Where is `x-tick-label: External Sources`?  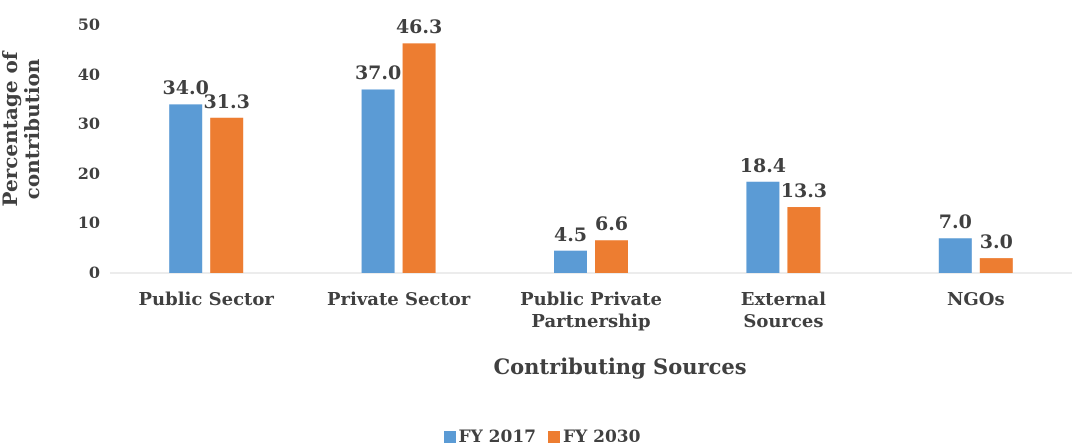
x-tick-label: External Sources is located at coordinates (783, 310).